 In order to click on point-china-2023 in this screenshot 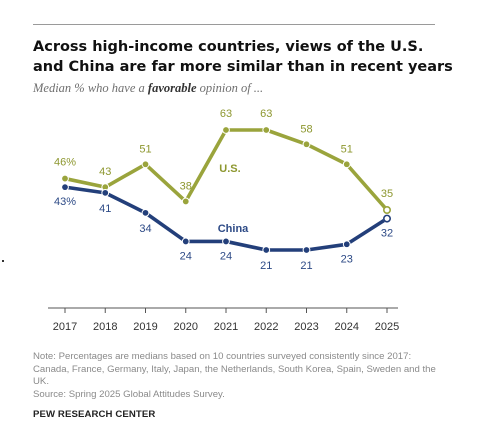, I will do `click(306, 250)`.